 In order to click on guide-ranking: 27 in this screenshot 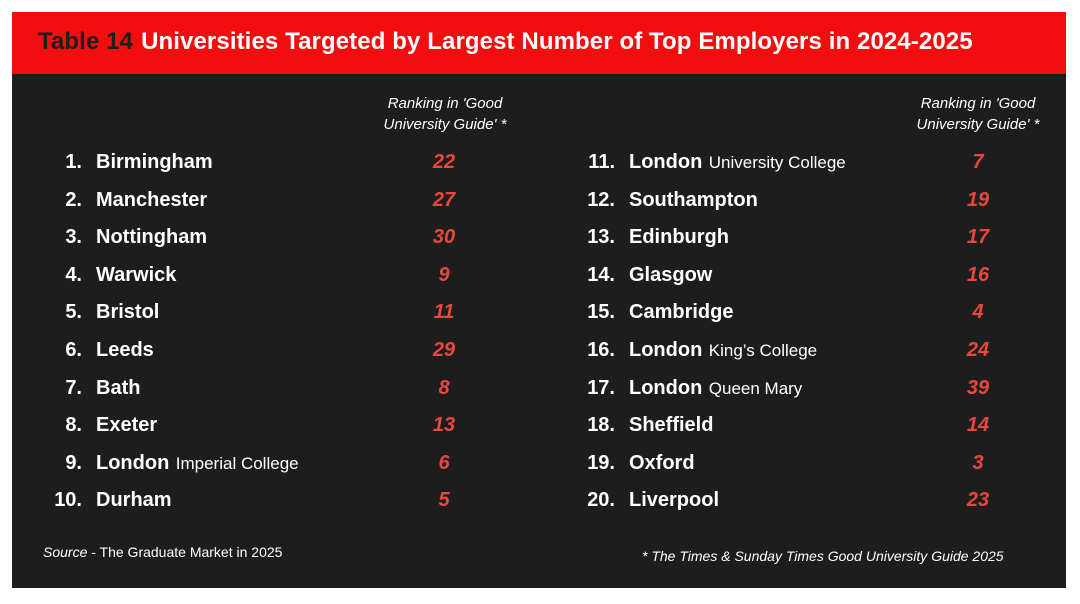, I will do `click(444, 199)`.